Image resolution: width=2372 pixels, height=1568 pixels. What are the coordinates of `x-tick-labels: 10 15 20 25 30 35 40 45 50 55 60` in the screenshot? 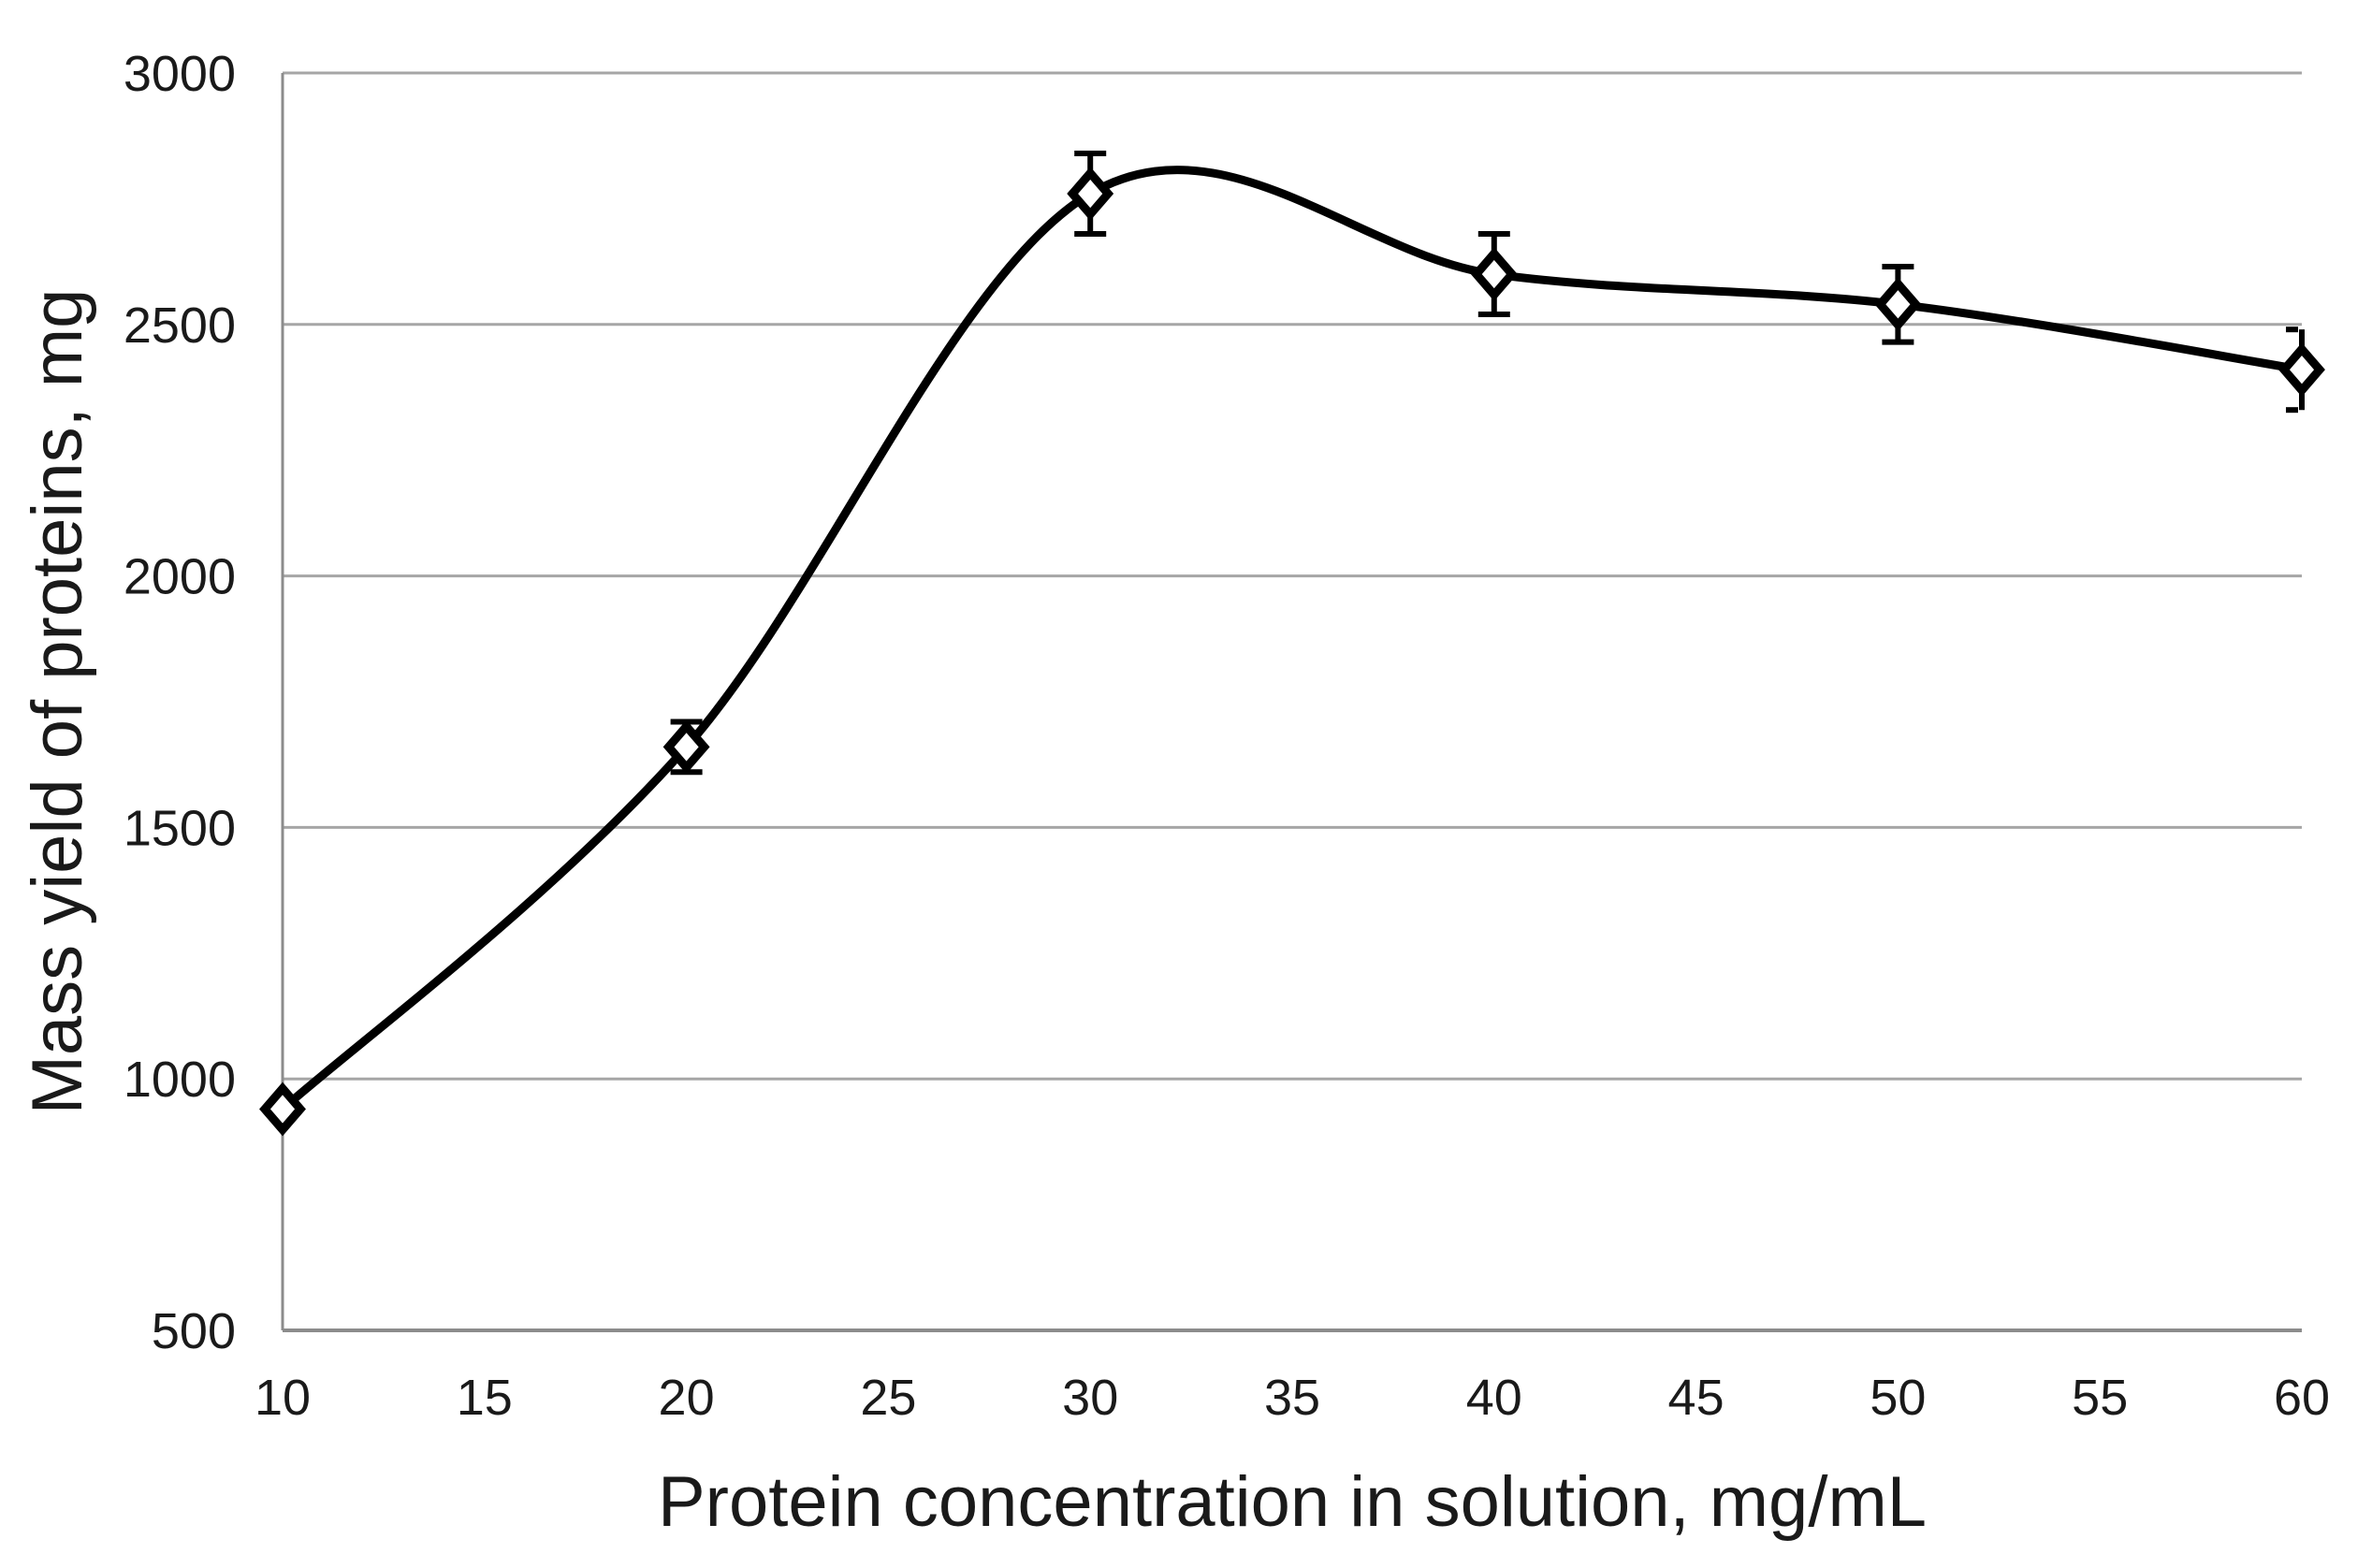 It's located at (1292, 1398).